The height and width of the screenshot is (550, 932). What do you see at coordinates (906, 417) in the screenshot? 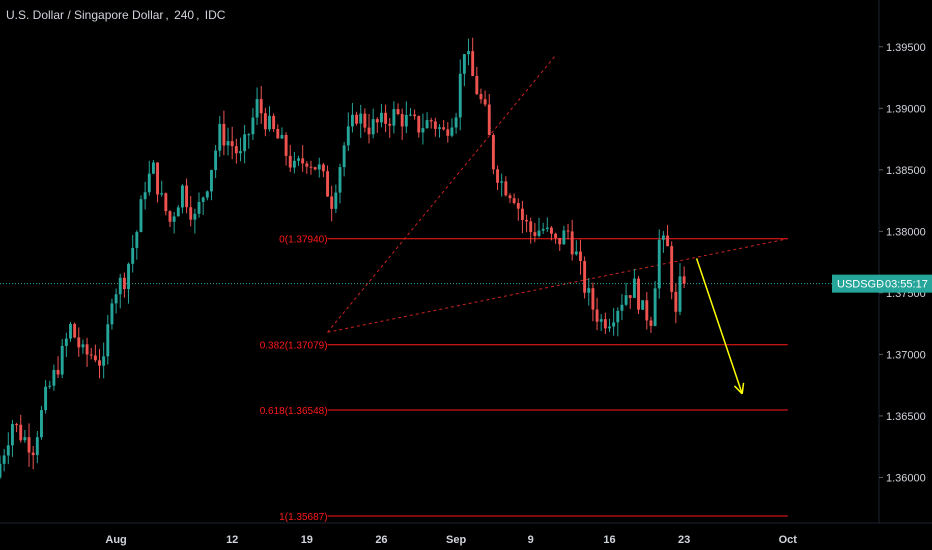
I see `price-tick-label: 1.36500` at bounding box center [906, 417].